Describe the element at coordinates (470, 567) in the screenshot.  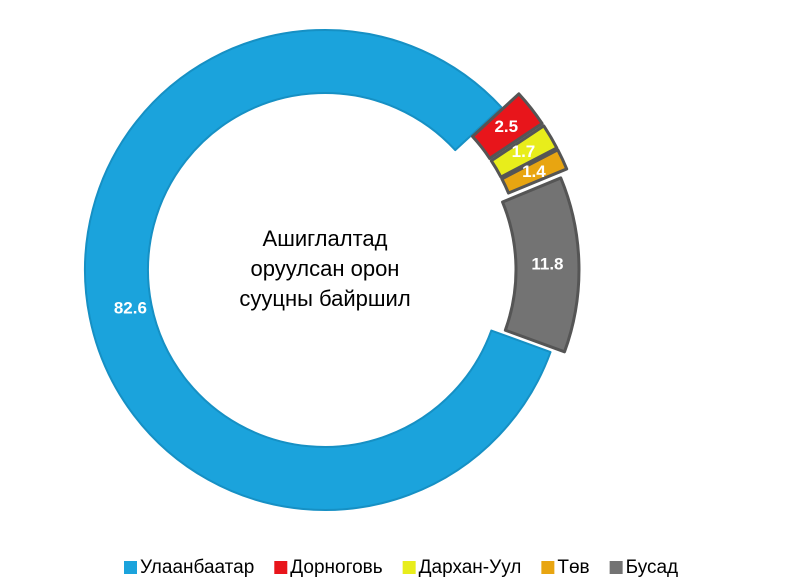
I see `legend-label: Дархан-Уул` at that location.